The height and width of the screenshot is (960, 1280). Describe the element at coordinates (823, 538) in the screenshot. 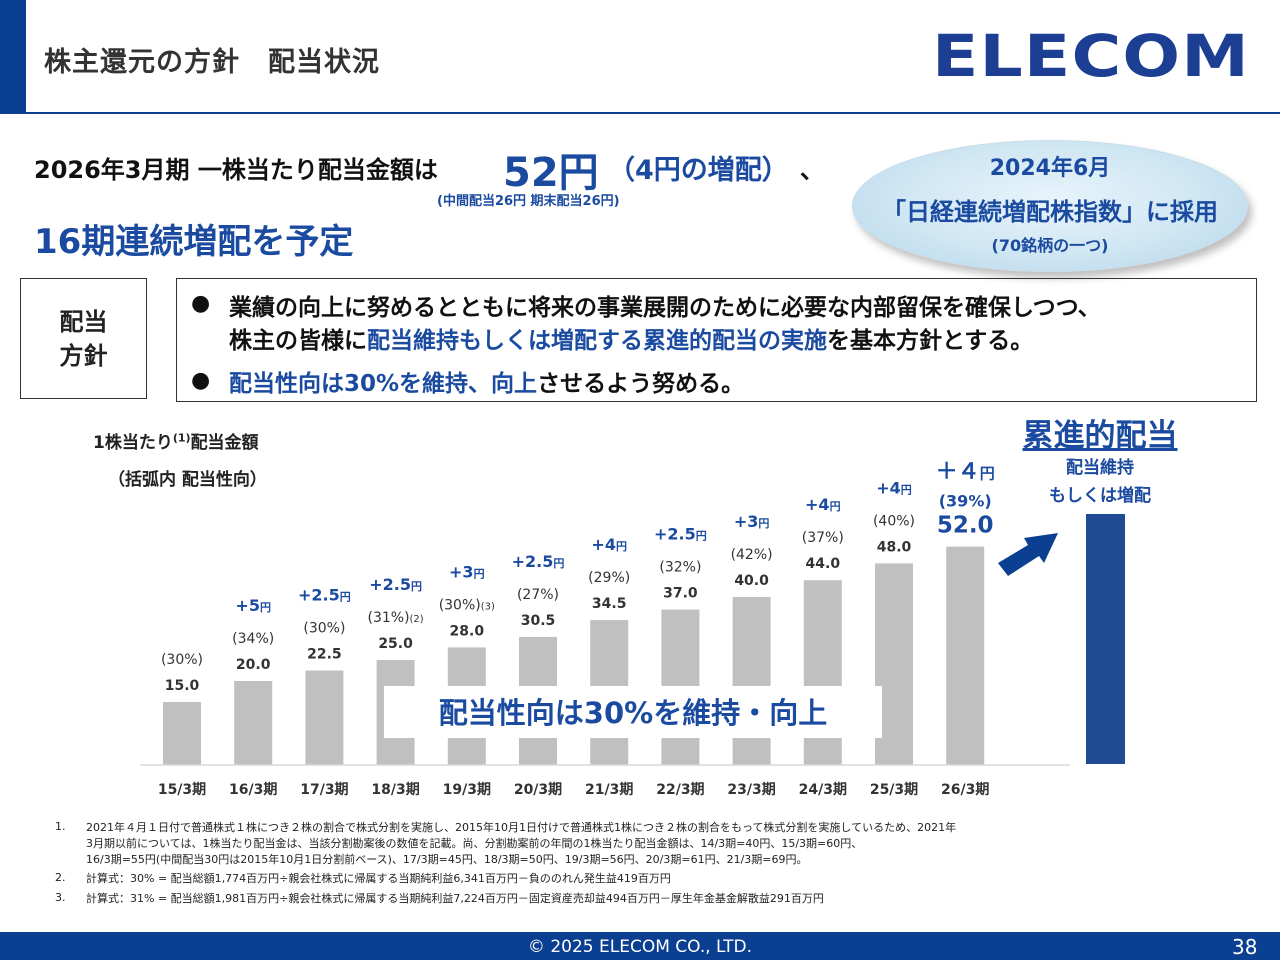

I see `payout-ratio-label: (37%)` at that location.